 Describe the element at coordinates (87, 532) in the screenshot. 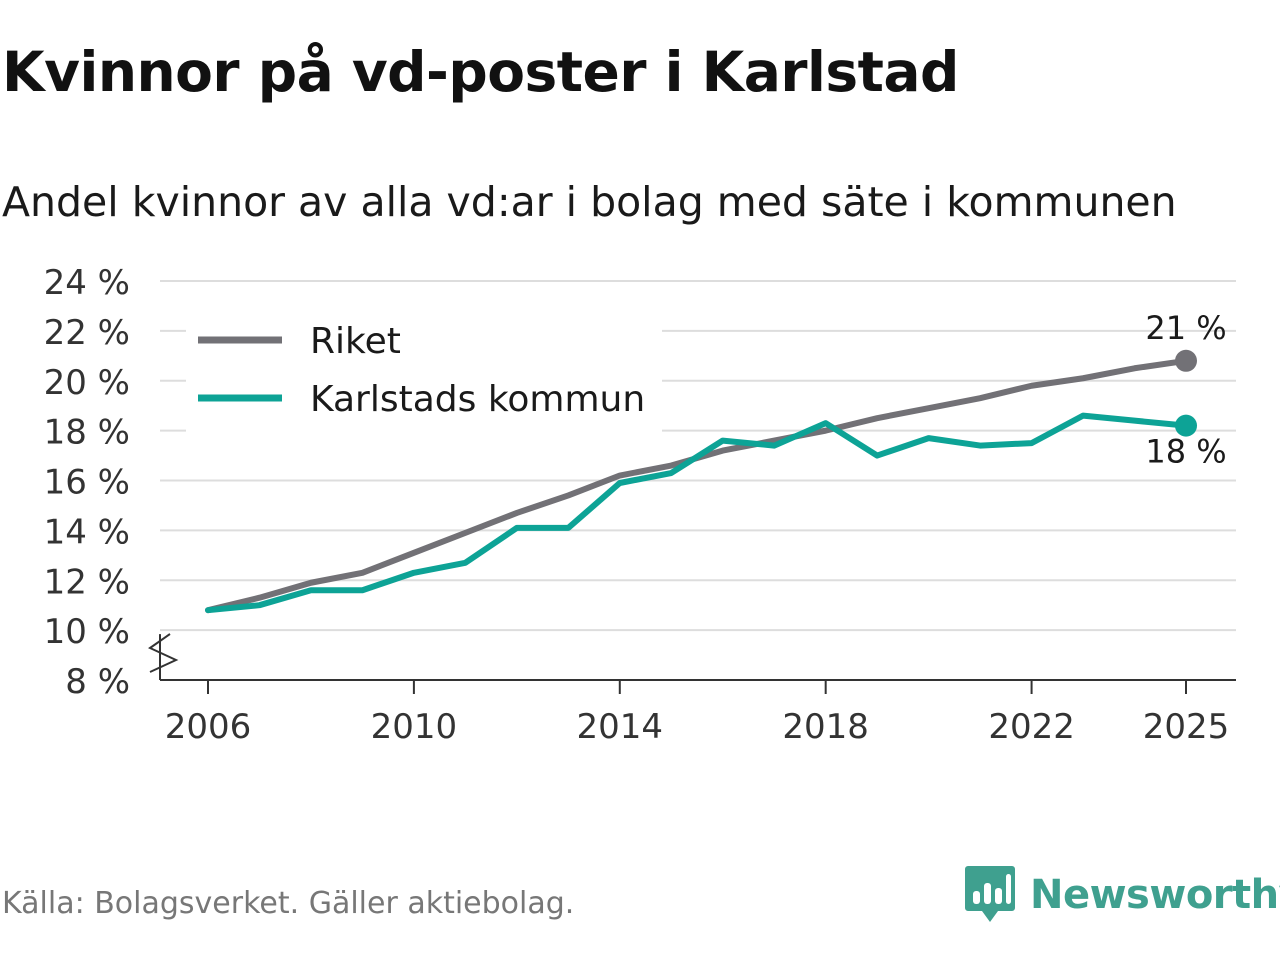

I see `y-tick-label: 14 %` at that location.